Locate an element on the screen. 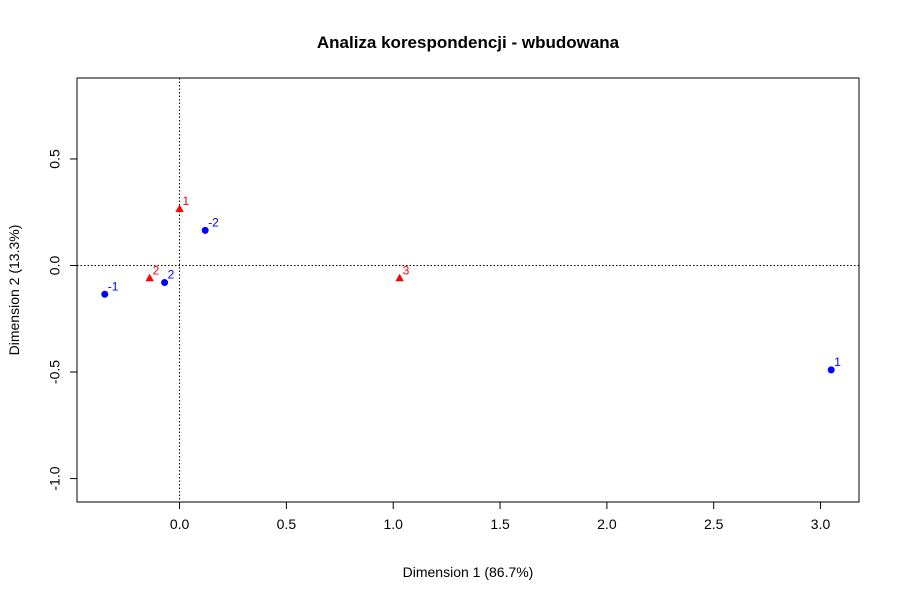  x-tick-label: 1.5 is located at coordinates (500, 524).